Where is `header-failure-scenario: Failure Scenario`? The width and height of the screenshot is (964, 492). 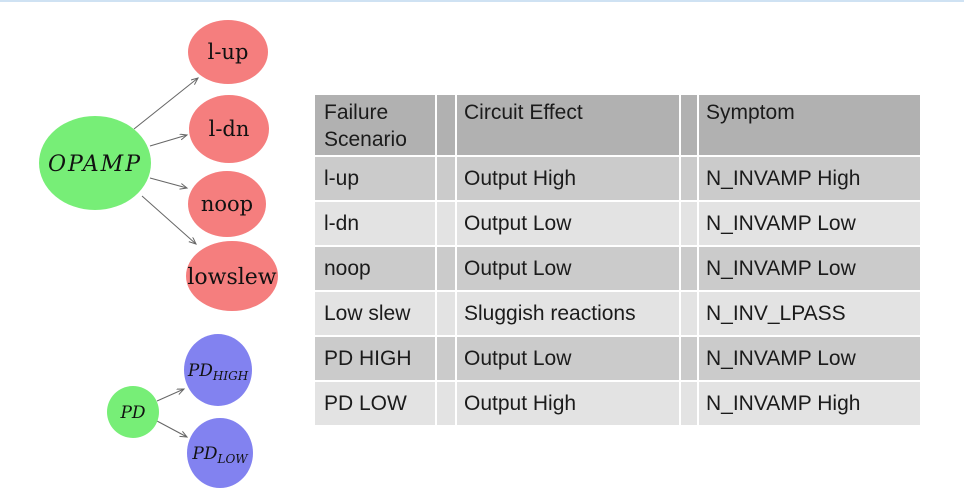 header-failure-scenario: Failure Scenario is located at coordinates (375, 125).